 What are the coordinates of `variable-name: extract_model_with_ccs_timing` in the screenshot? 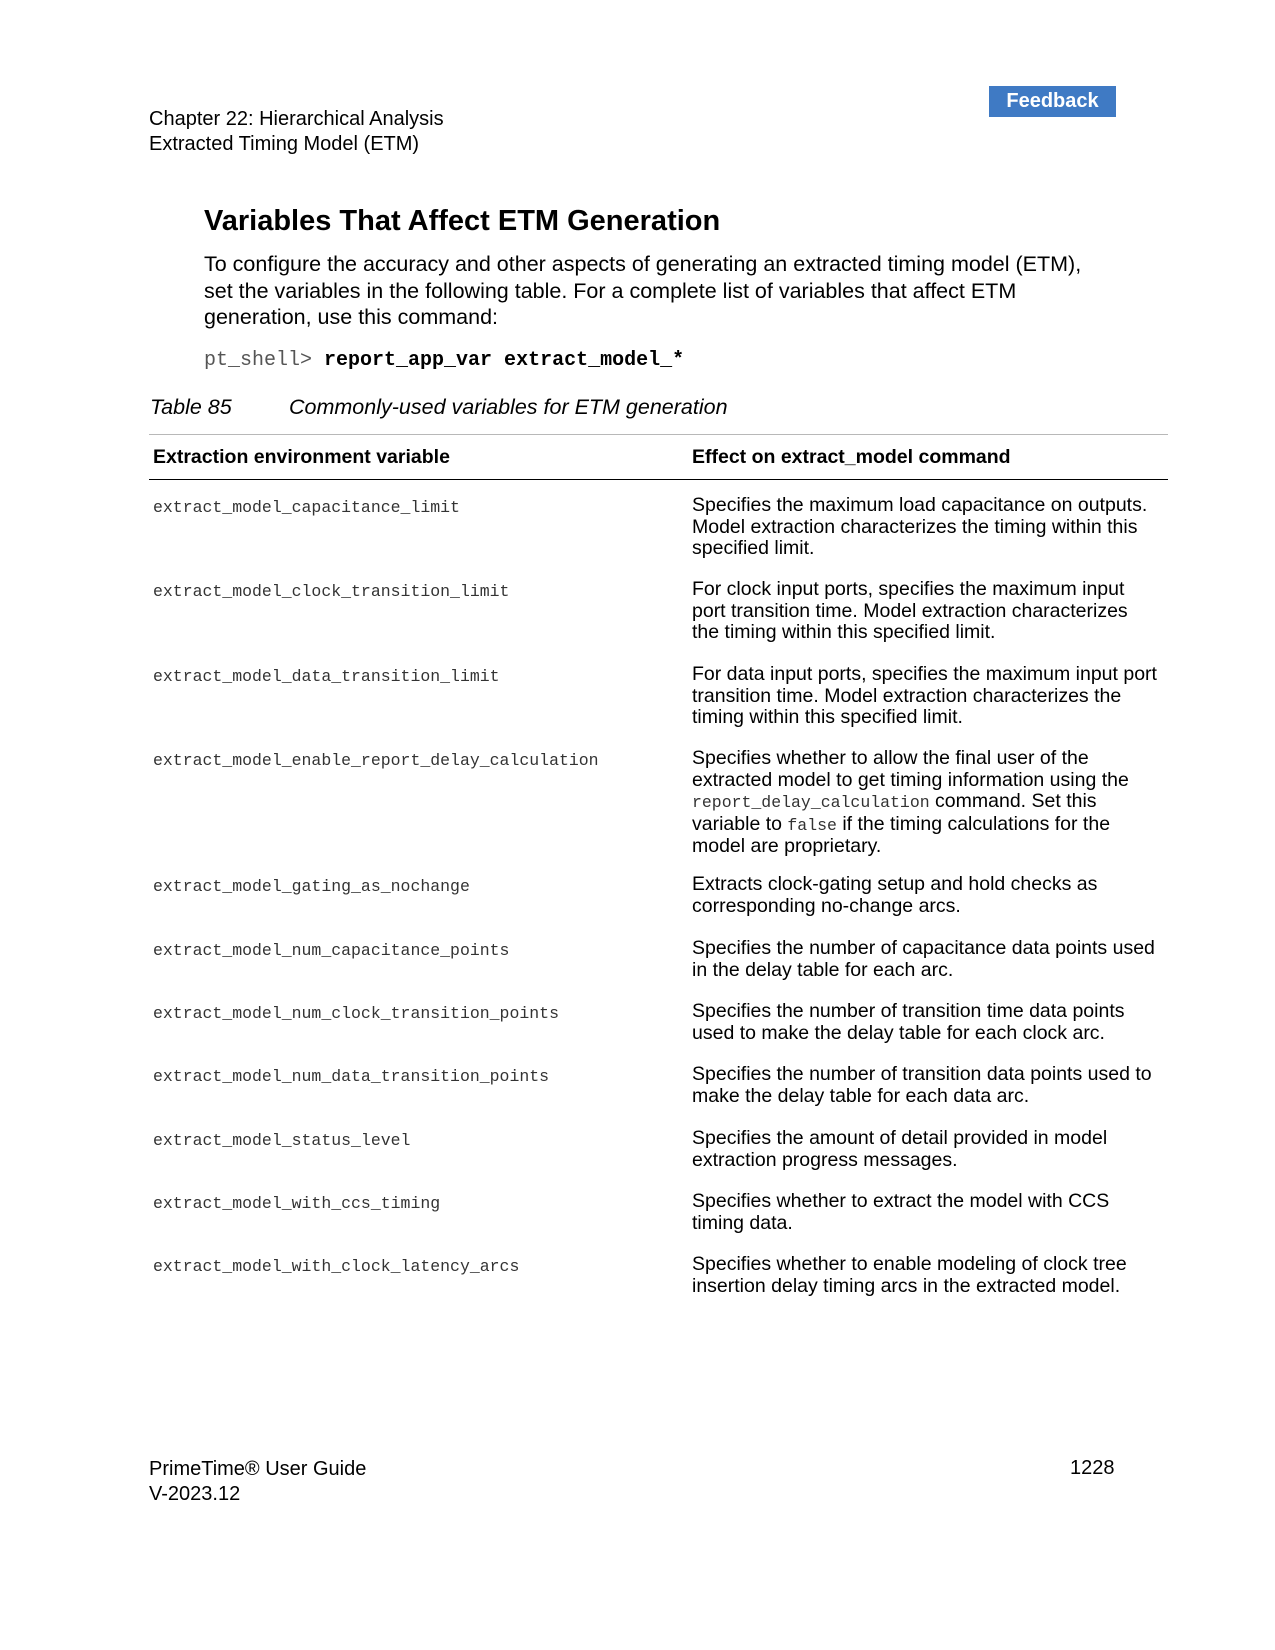 It's located at (297, 1203).